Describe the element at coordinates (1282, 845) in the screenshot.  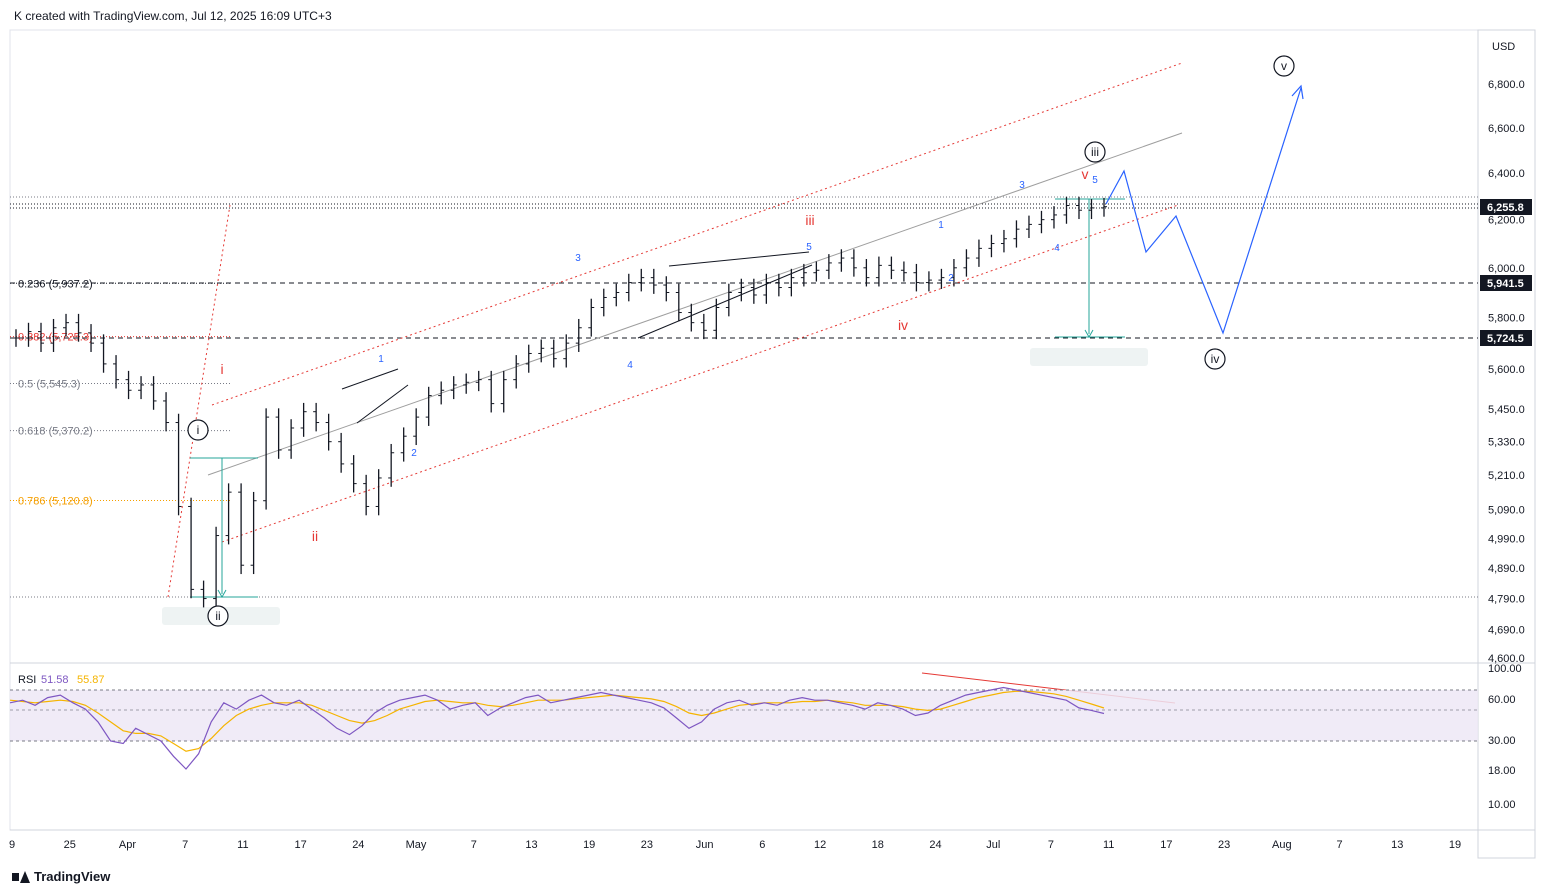
I see `time-tick: Aug` at that location.